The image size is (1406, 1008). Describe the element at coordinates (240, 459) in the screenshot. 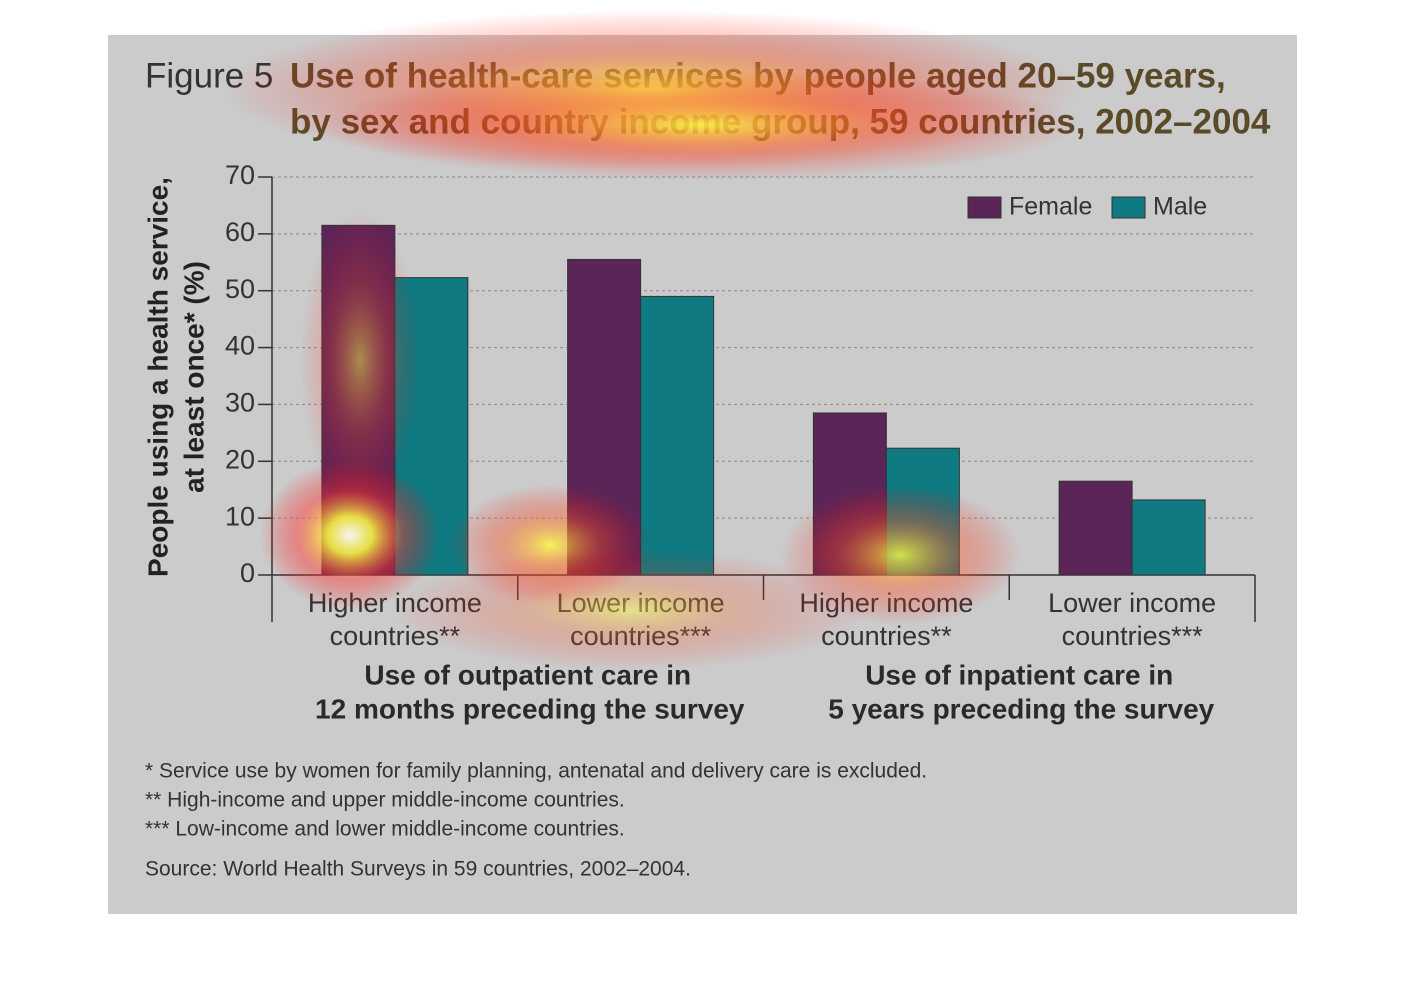

I see `y-tick-label: 20` at that location.